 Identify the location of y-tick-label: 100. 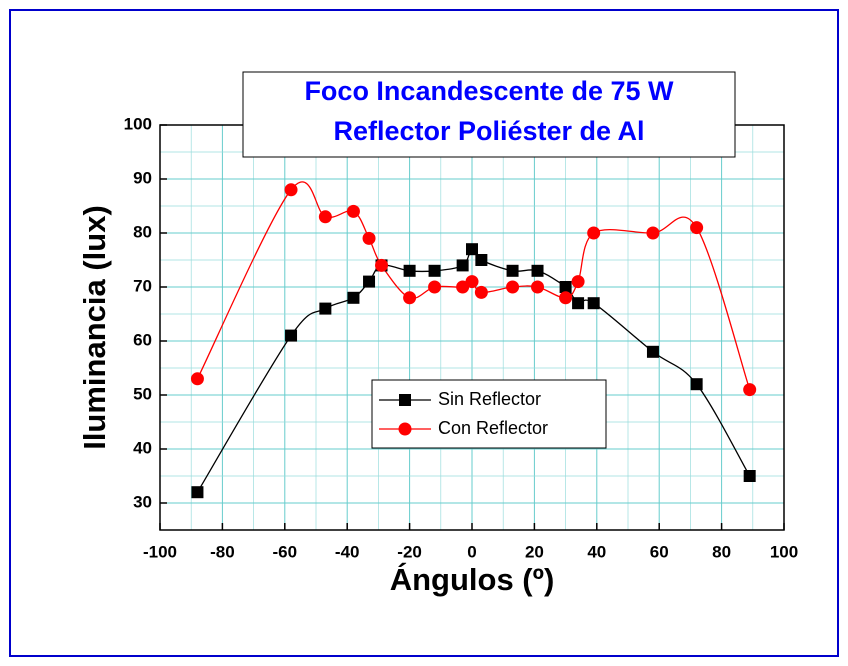
(138, 123).